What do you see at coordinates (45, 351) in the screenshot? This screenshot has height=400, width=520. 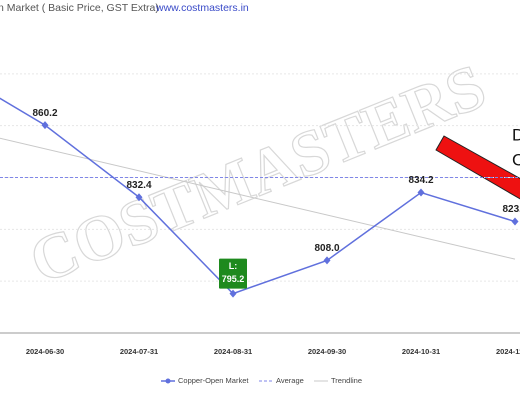 I see `x-tick-label: 2024-06-30` at bounding box center [45, 351].